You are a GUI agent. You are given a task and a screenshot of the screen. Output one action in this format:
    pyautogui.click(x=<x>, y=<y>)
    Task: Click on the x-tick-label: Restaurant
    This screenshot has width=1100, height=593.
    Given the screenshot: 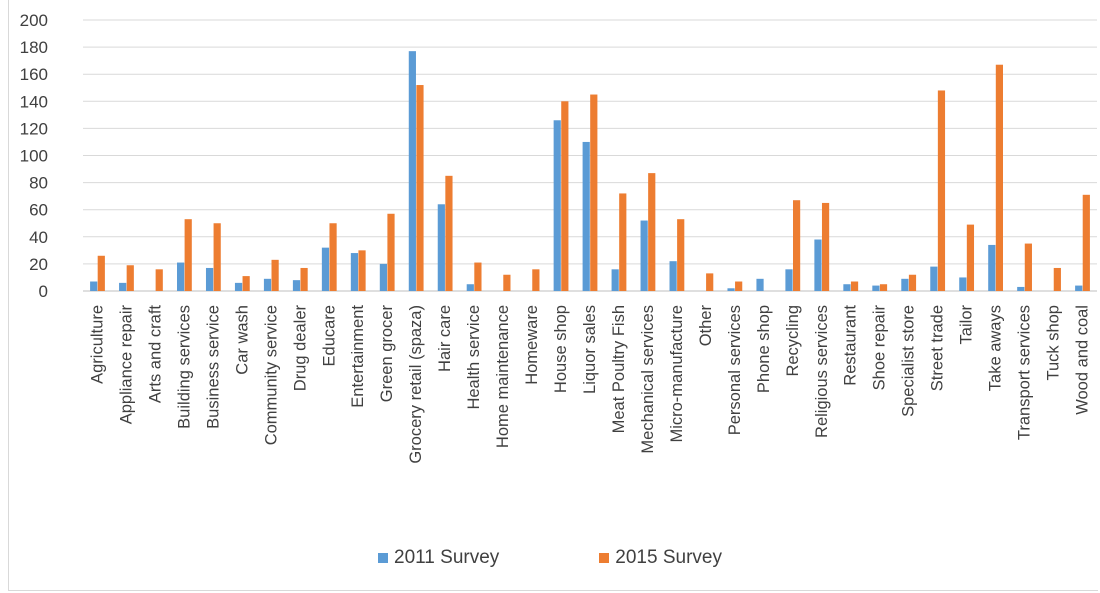 What is the action you would take?
    pyautogui.click(x=851, y=345)
    